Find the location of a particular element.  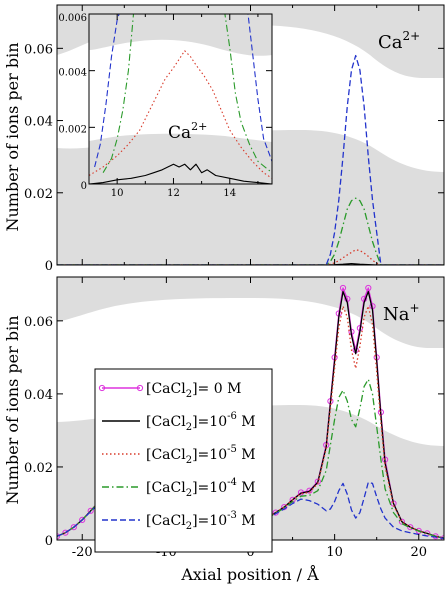

legend-label-sup: -4 is located at coordinates (232, 482).